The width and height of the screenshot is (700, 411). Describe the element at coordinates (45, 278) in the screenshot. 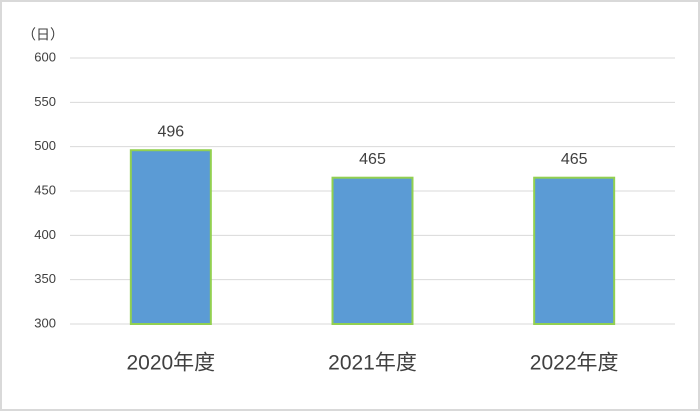

I see `y-tick-label: 350` at that location.